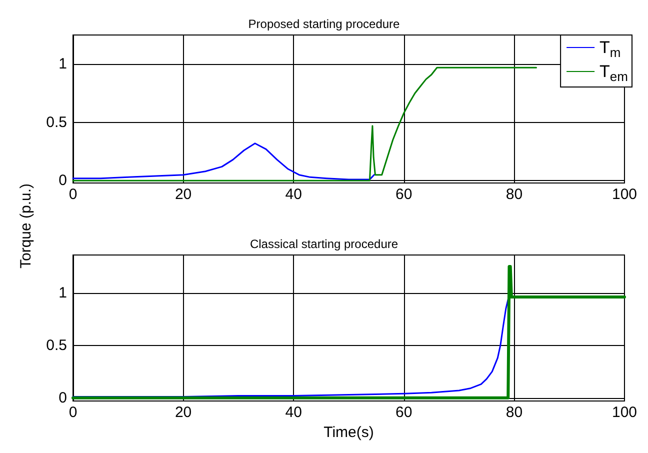 This screenshot has height=453, width=648. What do you see at coordinates (324, 244) in the screenshot?
I see `chart-title: Classical starting procedure` at bounding box center [324, 244].